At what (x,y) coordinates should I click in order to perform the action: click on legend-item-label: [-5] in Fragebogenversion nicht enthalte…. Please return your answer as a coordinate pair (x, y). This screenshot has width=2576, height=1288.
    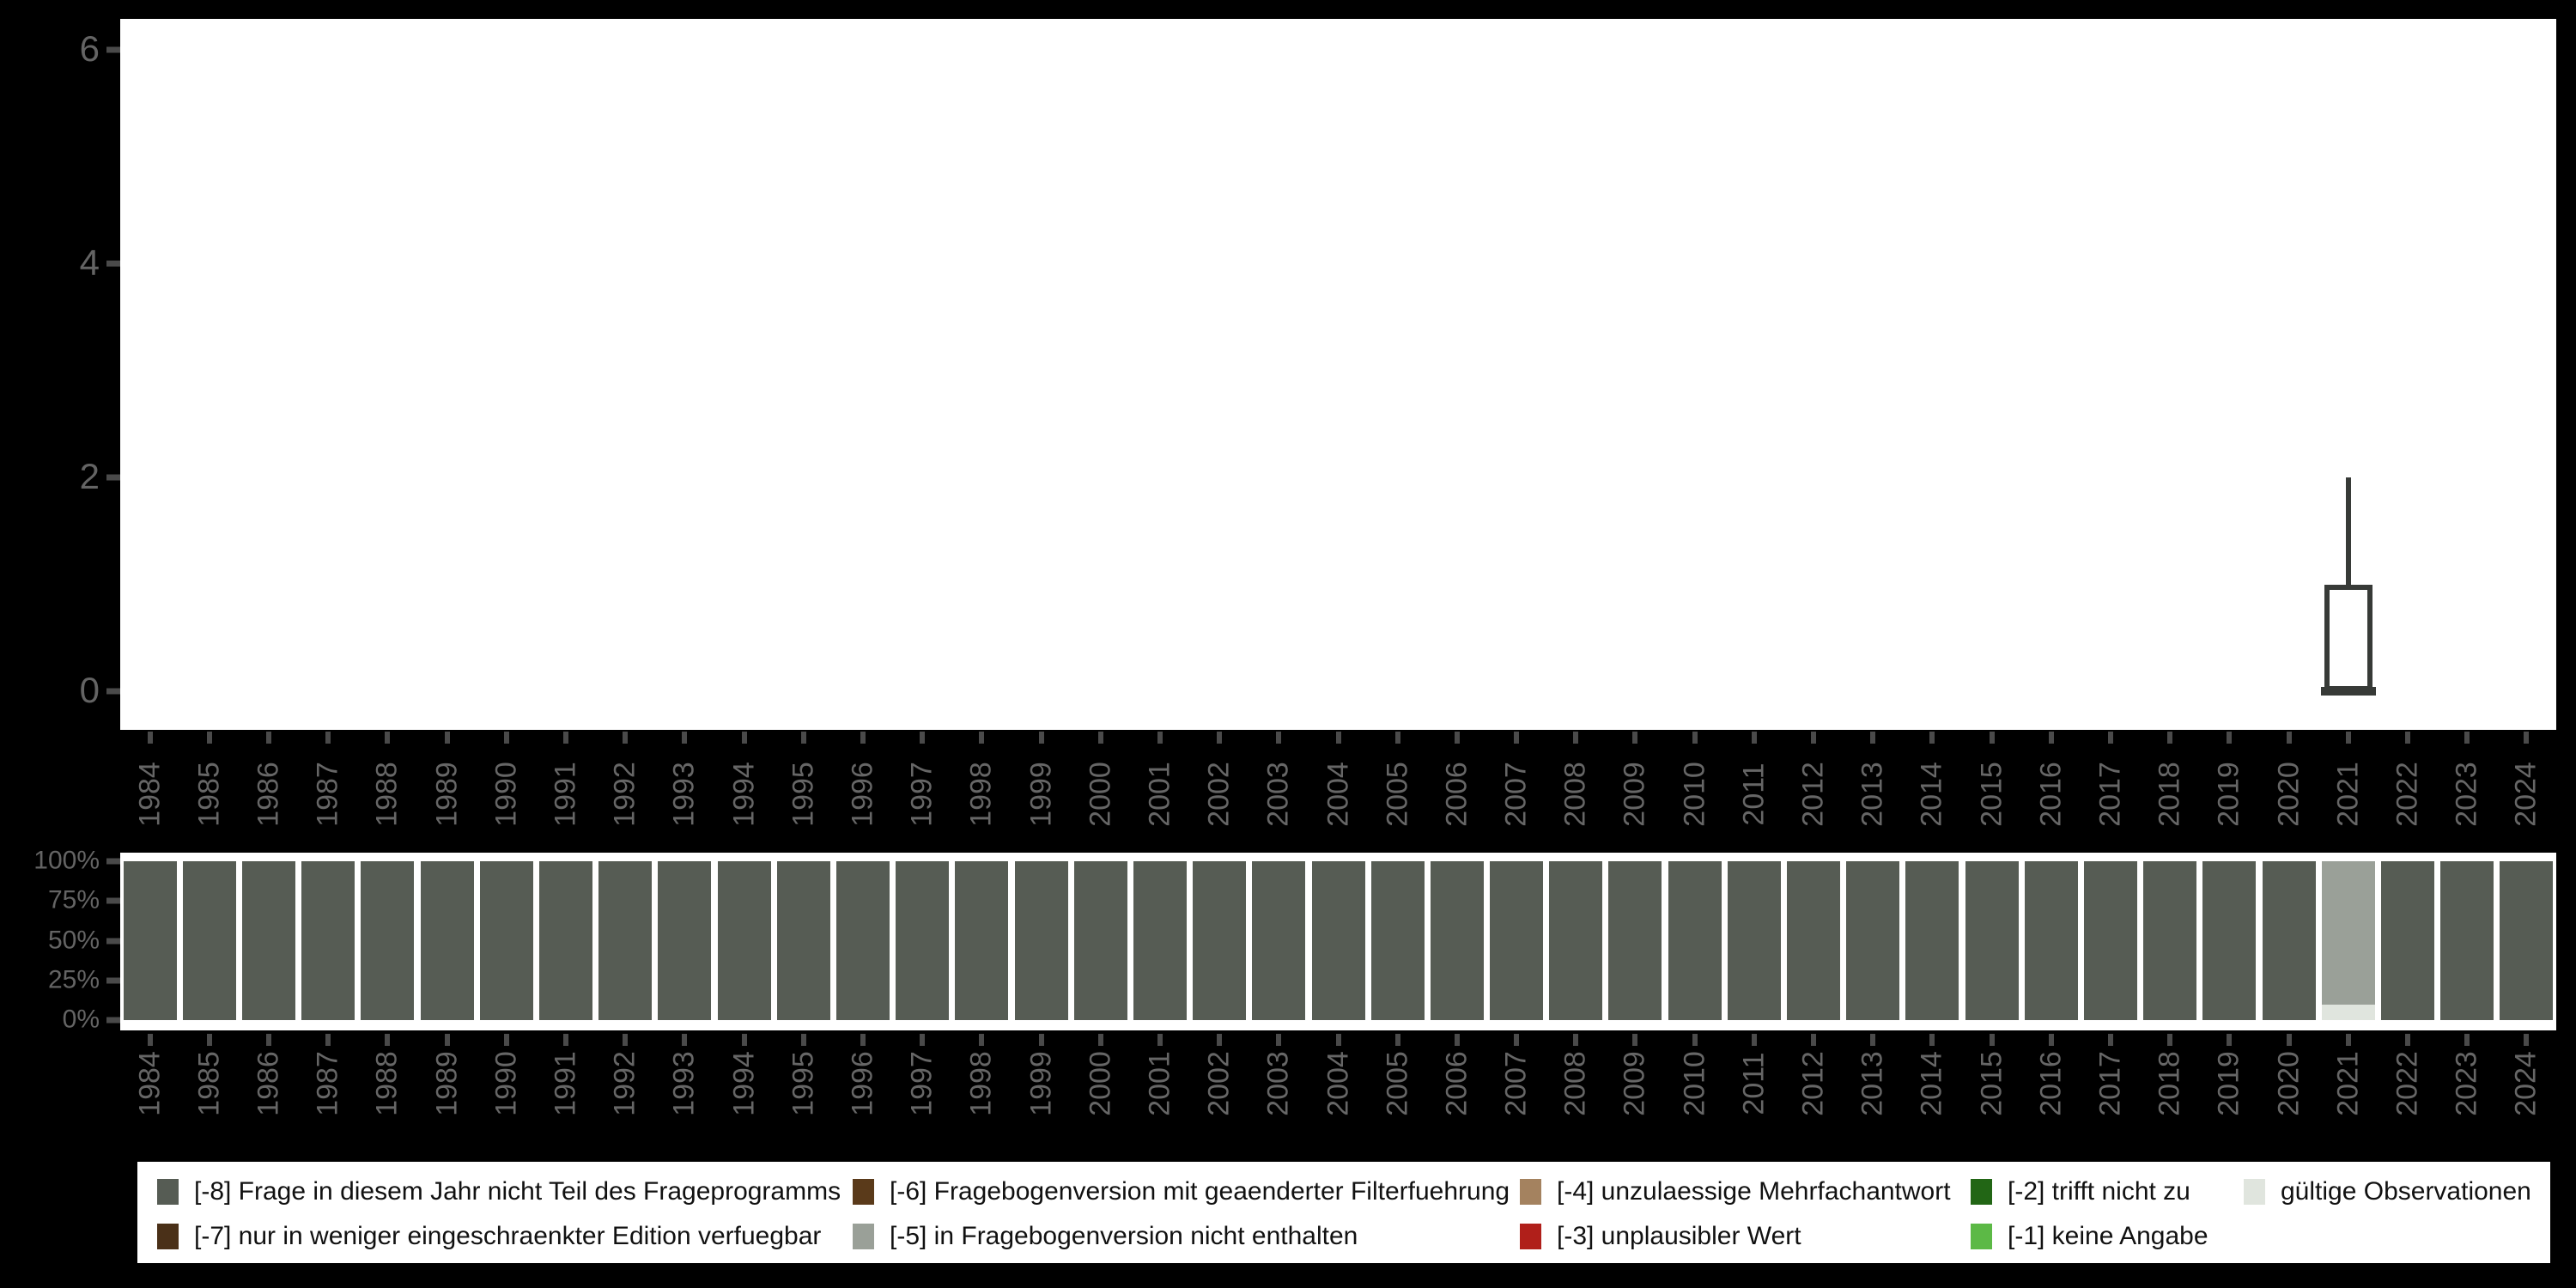
    Looking at the image, I should click on (1124, 1236).